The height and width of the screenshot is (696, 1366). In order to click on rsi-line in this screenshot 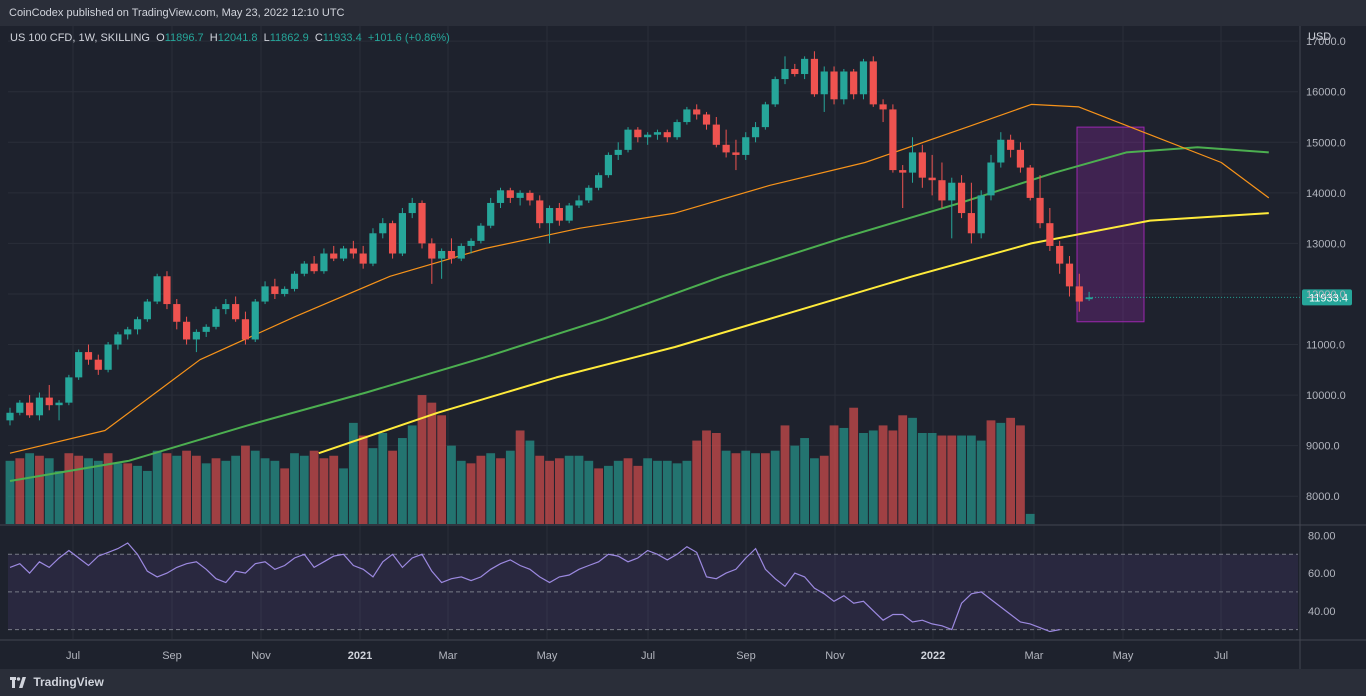, I will do `click(534, 587)`.